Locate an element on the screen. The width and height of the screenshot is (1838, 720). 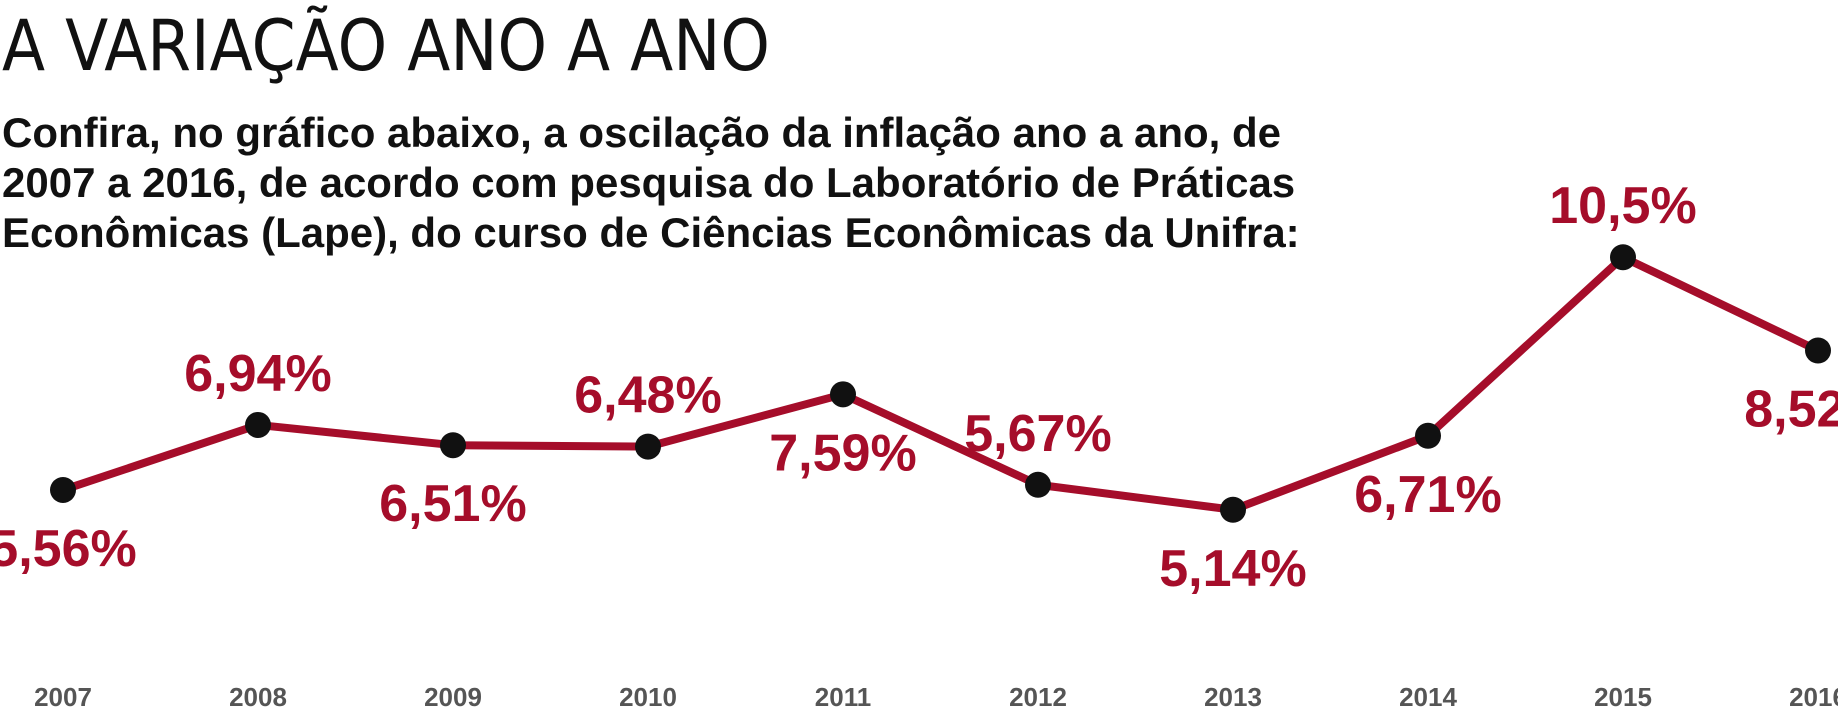
data-point-2012 is located at coordinates (1038, 484).